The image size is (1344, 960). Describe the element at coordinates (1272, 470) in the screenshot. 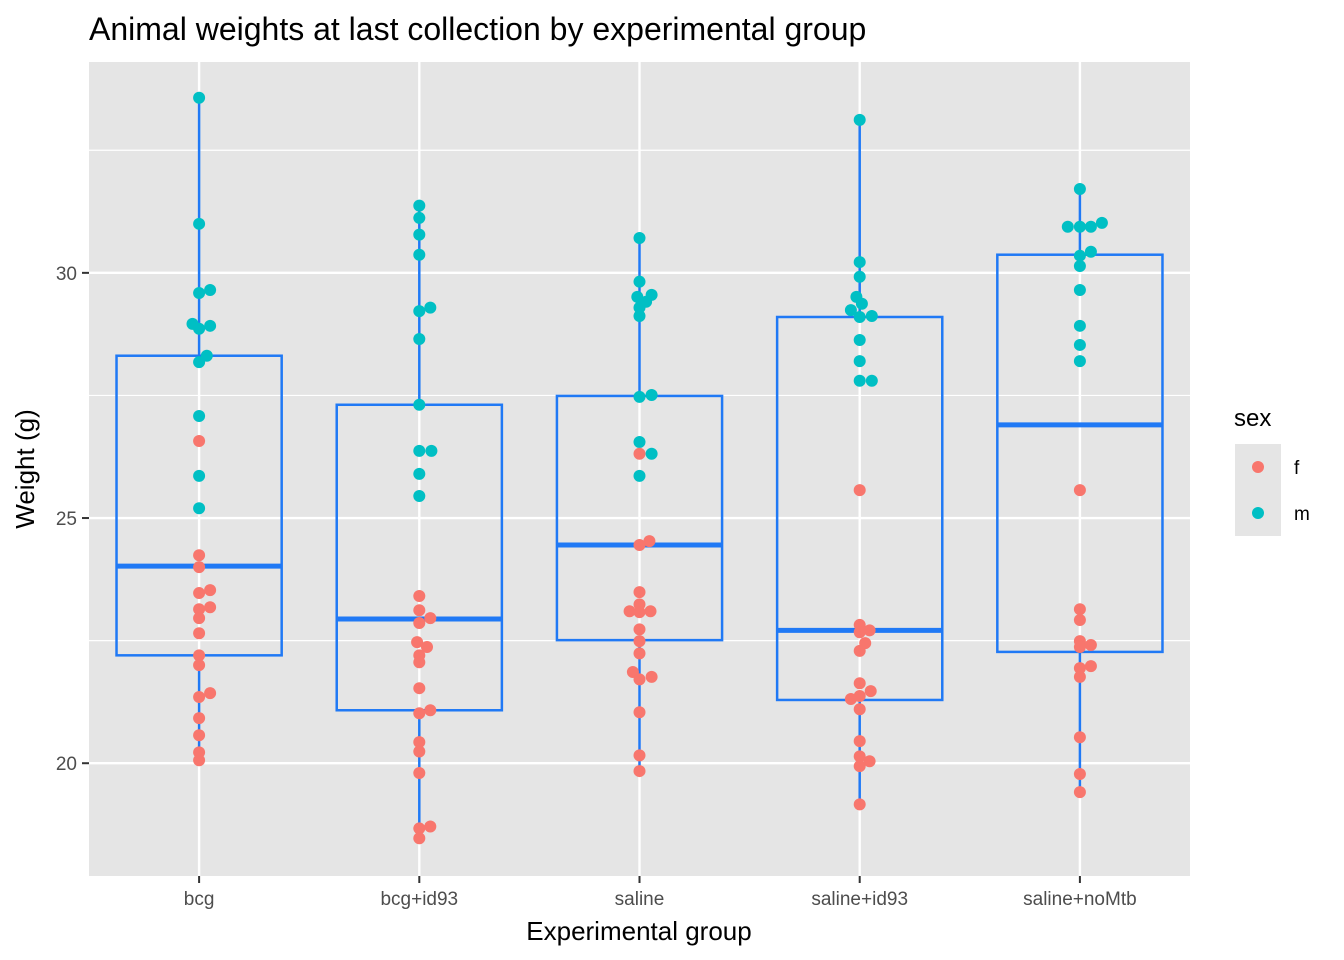

I see `legend: sex f m` at that location.